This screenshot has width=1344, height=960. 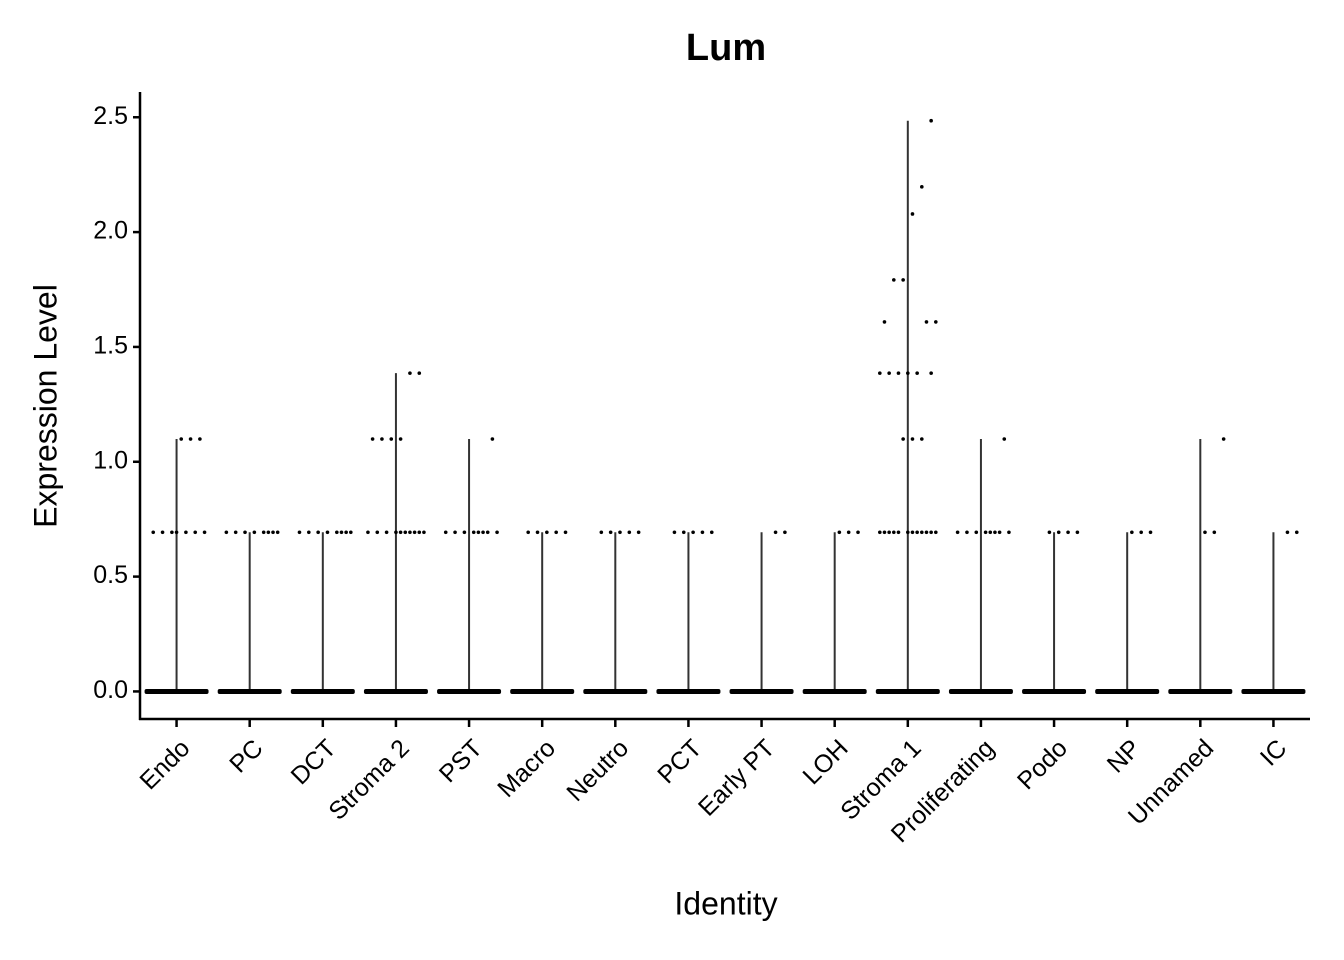 What do you see at coordinates (725, 903) in the screenshot?
I see `x-axis-title: Identity` at bounding box center [725, 903].